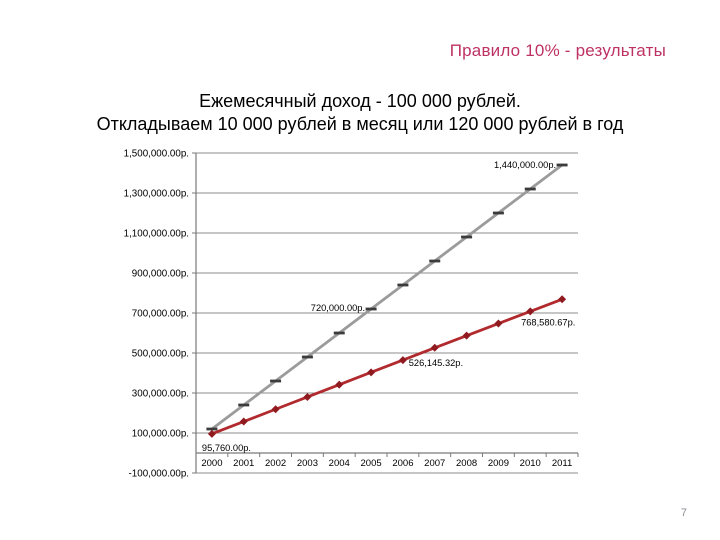 This screenshot has height=540, width=720. What do you see at coordinates (156, 154) in the screenshot?
I see `y-axis-tick-label: 1,500,000.00р.` at bounding box center [156, 154].